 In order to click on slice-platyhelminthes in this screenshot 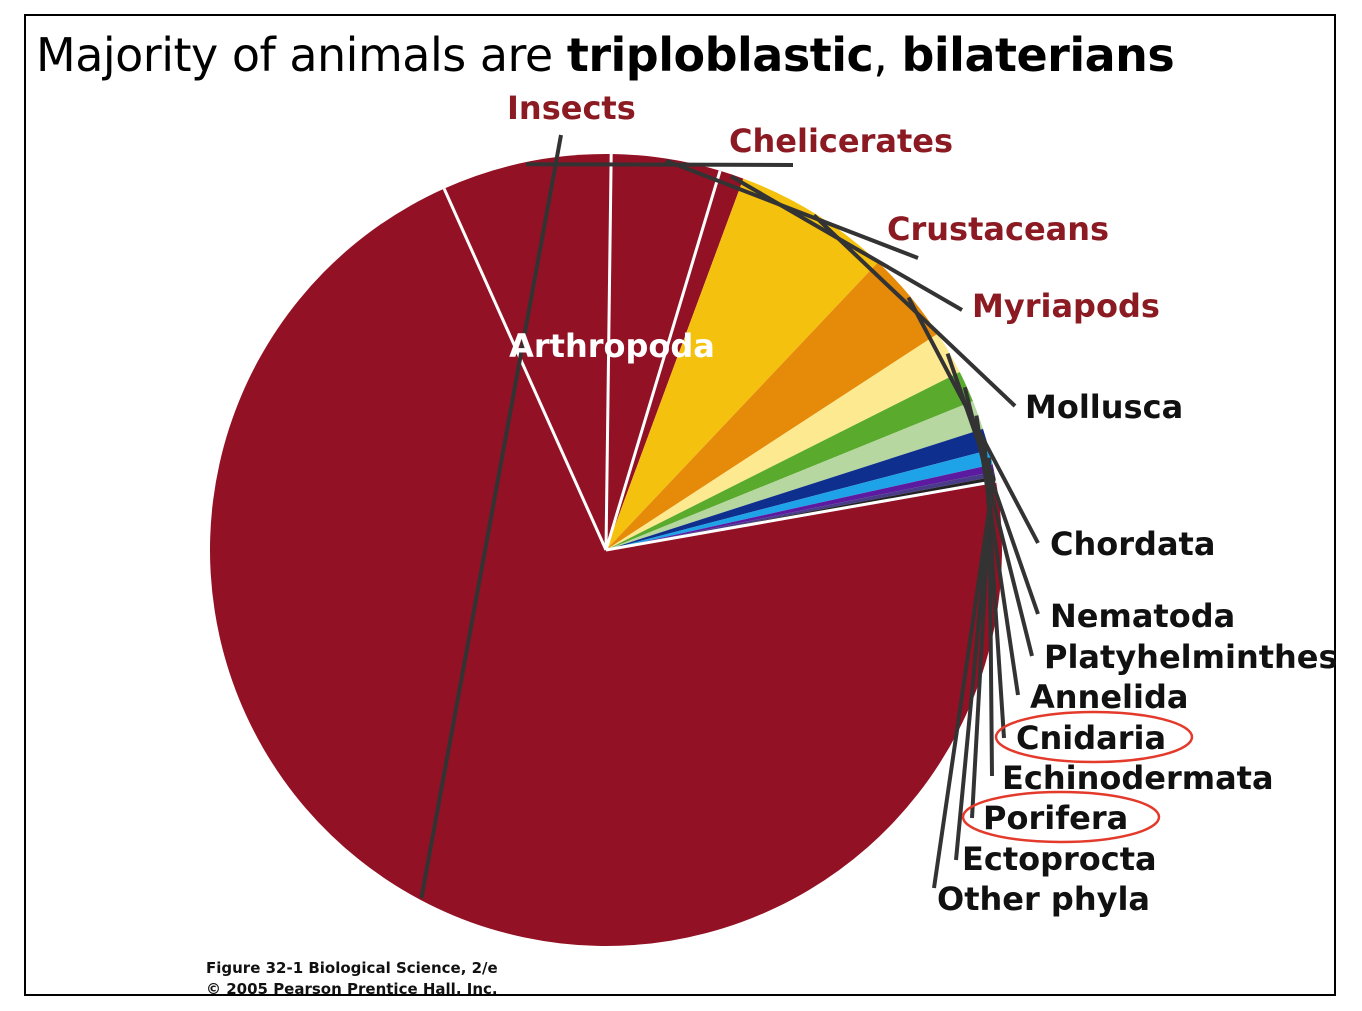, I will do `click(789, 461)`.